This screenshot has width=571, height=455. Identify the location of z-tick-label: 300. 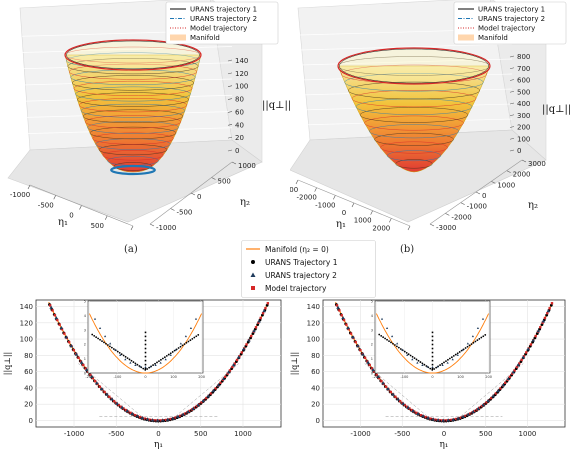
(523, 116).